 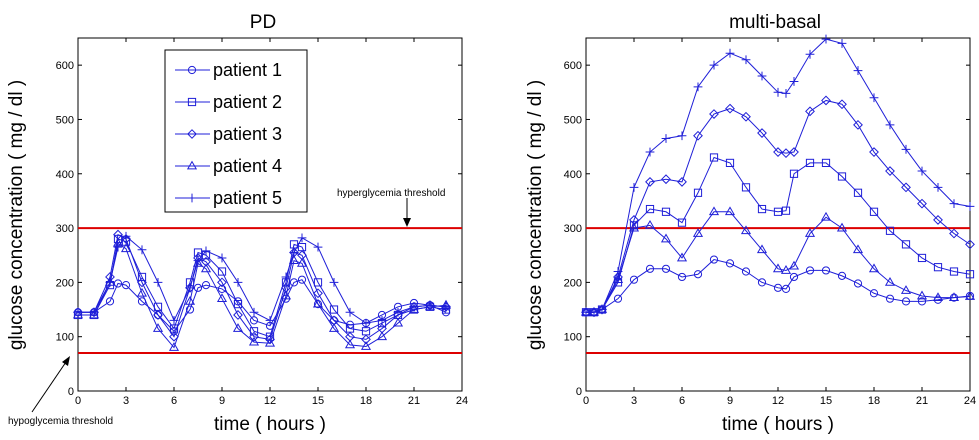 What do you see at coordinates (573, 229) in the screenshot?
I see `y-tick-label: 300` at bounding box center [573, 229].